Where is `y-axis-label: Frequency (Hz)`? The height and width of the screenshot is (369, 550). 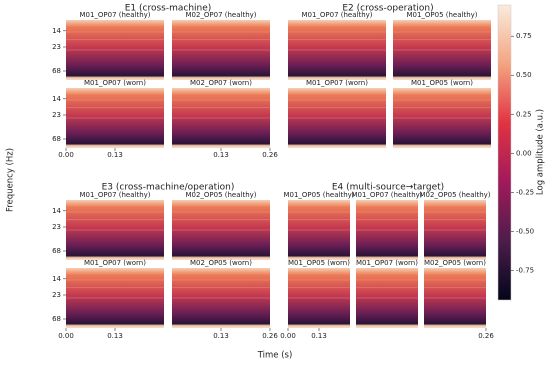
y-axis-label: Frequency (Hz) is located at coordinates (11, 180).